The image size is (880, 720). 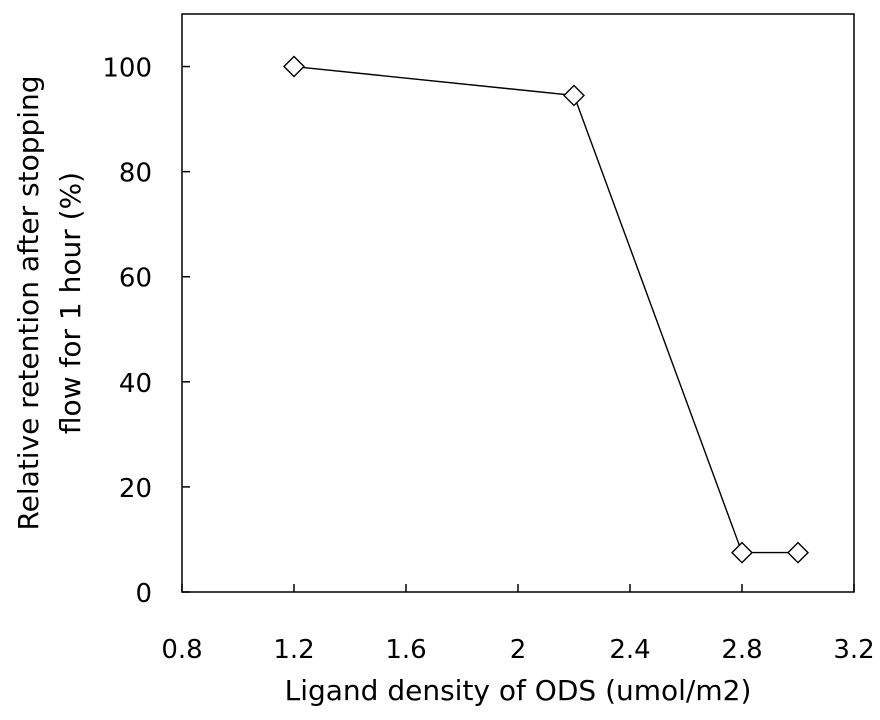 What do you see at coordinates (518, 588) in the screenshot?
I see `x-axis-ticks` at bounding box center [518, 588].